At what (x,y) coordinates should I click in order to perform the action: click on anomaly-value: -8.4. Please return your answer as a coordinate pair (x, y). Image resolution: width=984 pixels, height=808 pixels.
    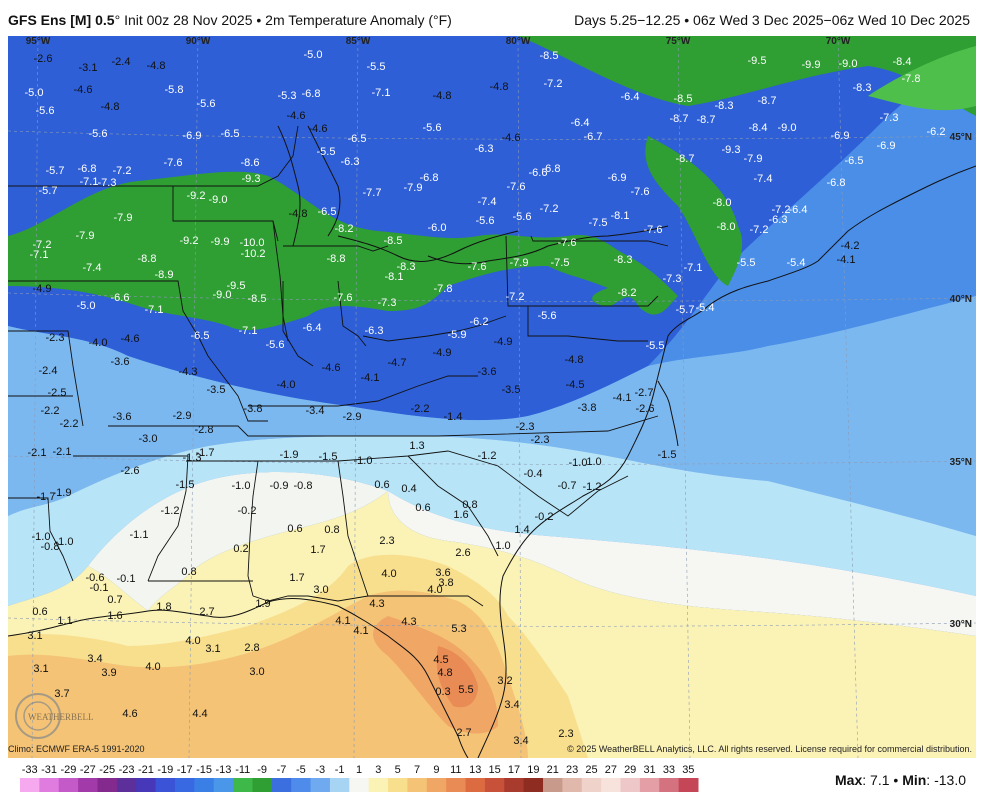
    Looking at the image, I should click on (902, 62).